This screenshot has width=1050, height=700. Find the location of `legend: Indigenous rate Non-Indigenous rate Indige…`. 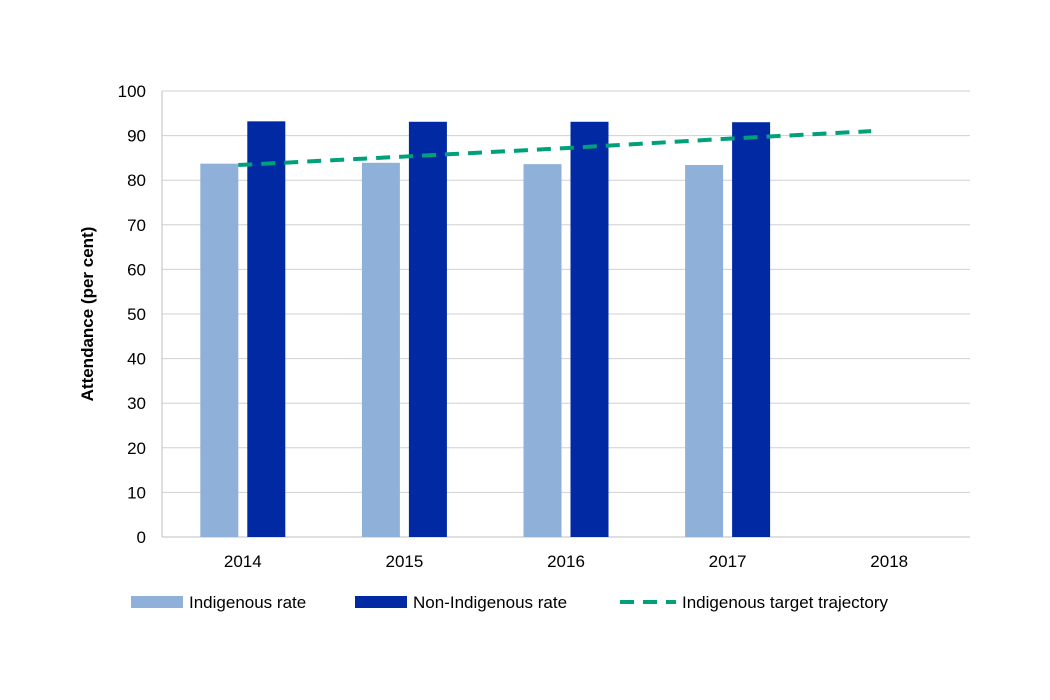

legend: Indigenous rate Non-Indigenous rate Indige… is located at coordinates (510, 602).